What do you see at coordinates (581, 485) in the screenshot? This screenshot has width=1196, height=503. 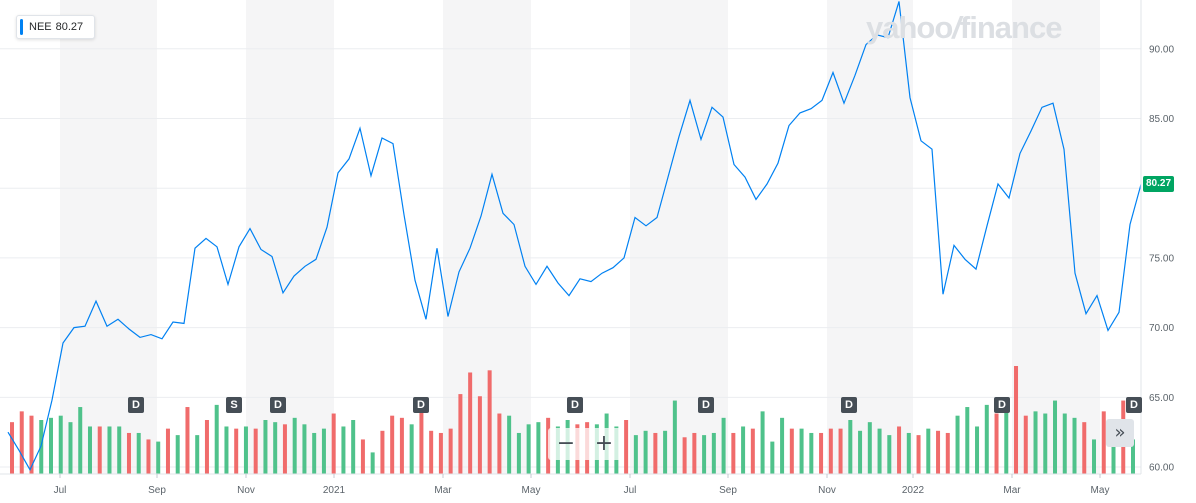 I see `x-axis-ticks: Jul Sep Nov 2021 Mar May Jul Sep Nov 2022 Mar May` at bounding box center [581, 485].